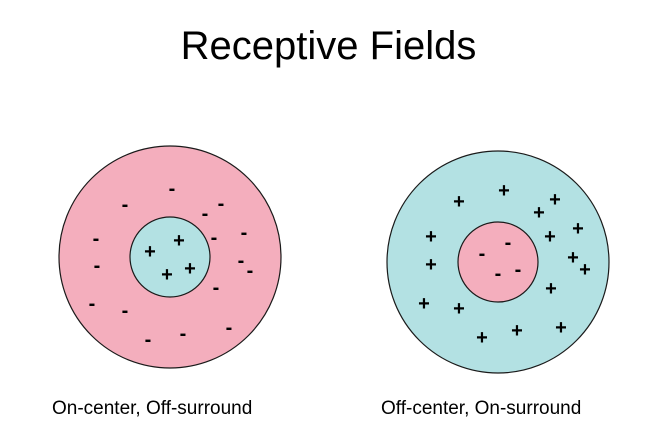 The width and height of the screenshot is (657, 448). I want to click on caption-off-center: Off-center, On-surround, so click(481, 408).